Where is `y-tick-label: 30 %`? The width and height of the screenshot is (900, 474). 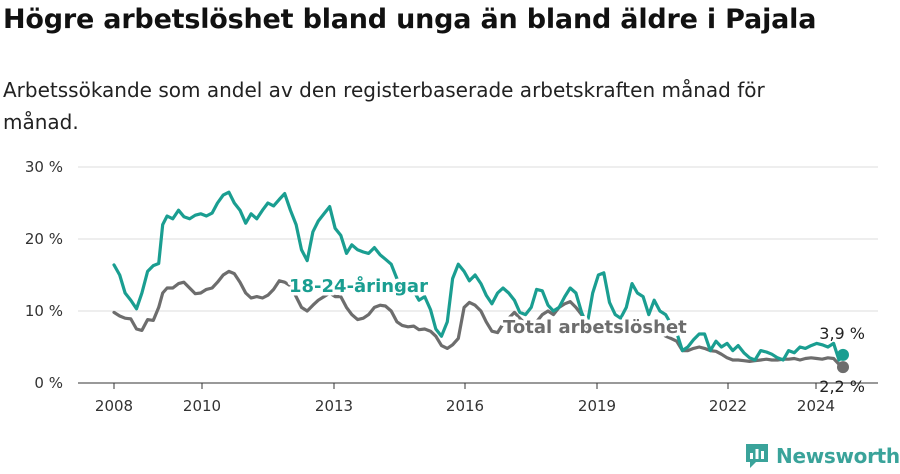
y-tick-label: 30 % is located at coordinates (44, 167).